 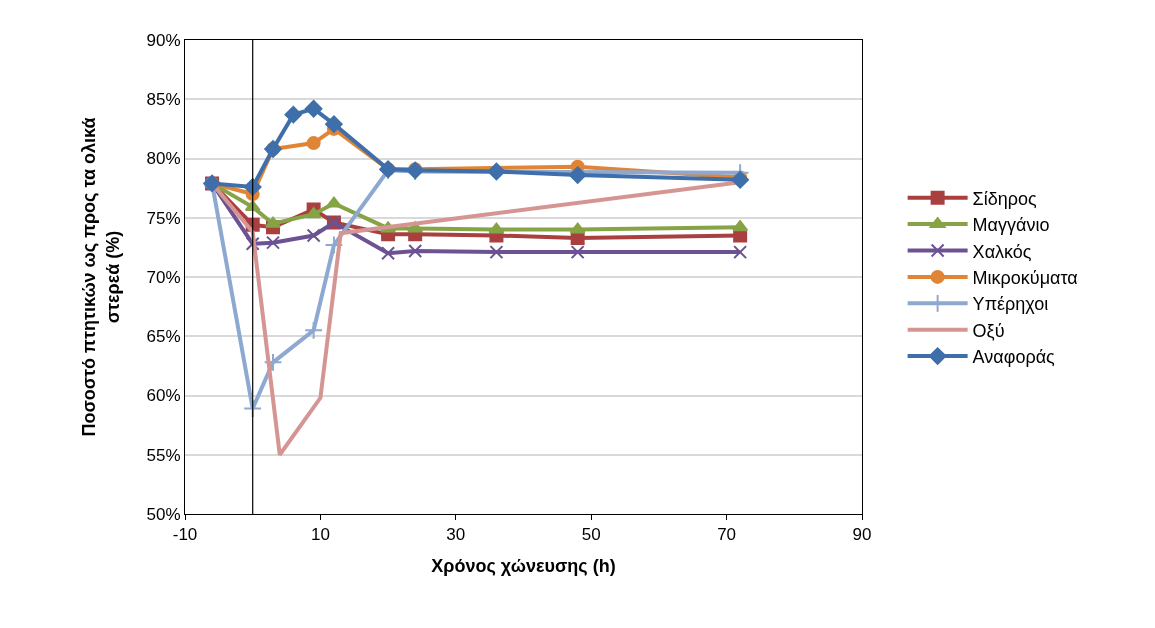 What do you see at coordinates (163, 337) in the screenshot?
I see `y-tick-label: 65%` at bounding box center [163, 337].